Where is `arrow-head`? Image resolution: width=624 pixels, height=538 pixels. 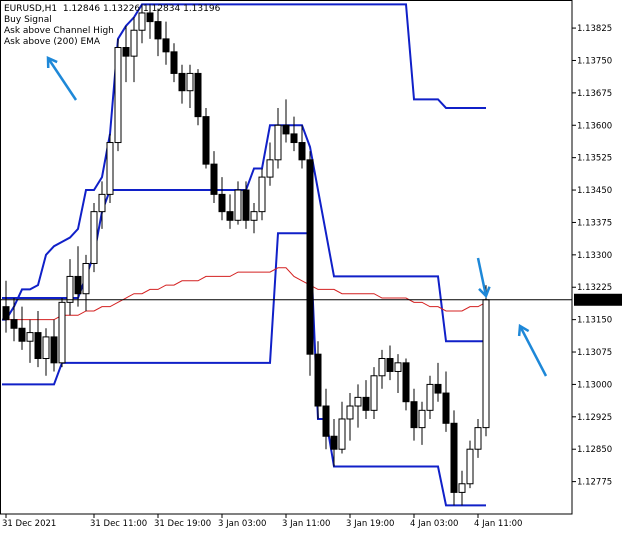
arrow-head is located at coordinates (484, 292).